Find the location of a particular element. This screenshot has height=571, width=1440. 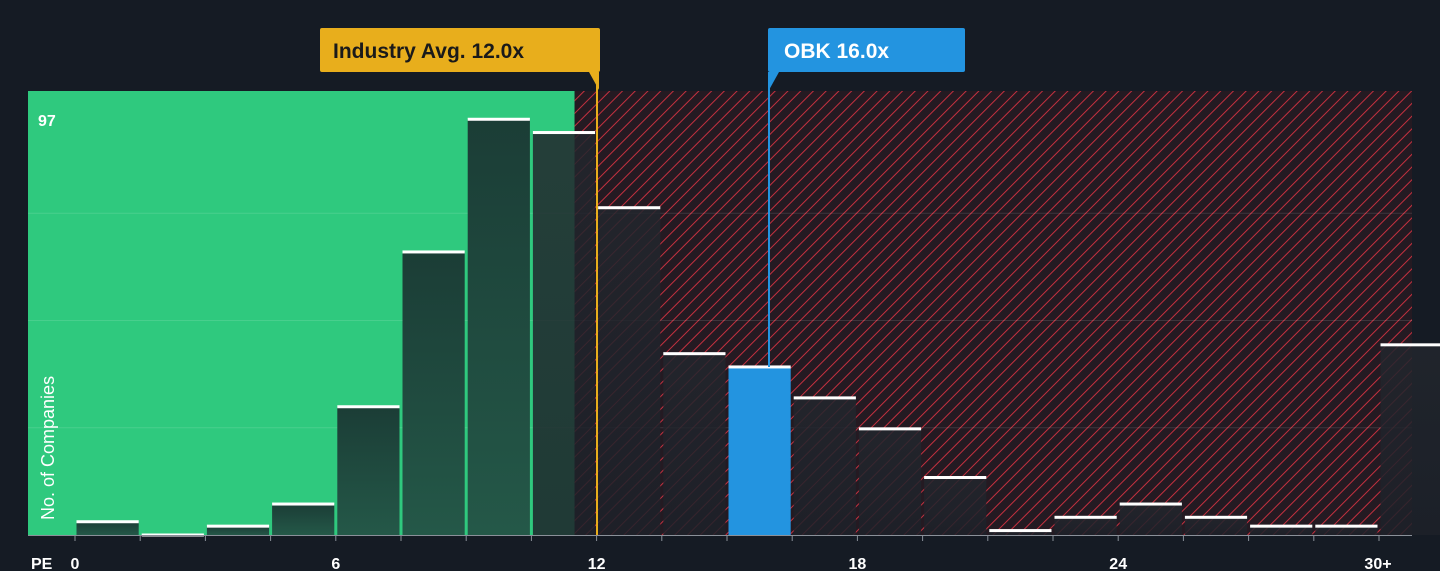

industry-avg-label: Industry Avg. 12.0x is located at coordinates (428, 51).